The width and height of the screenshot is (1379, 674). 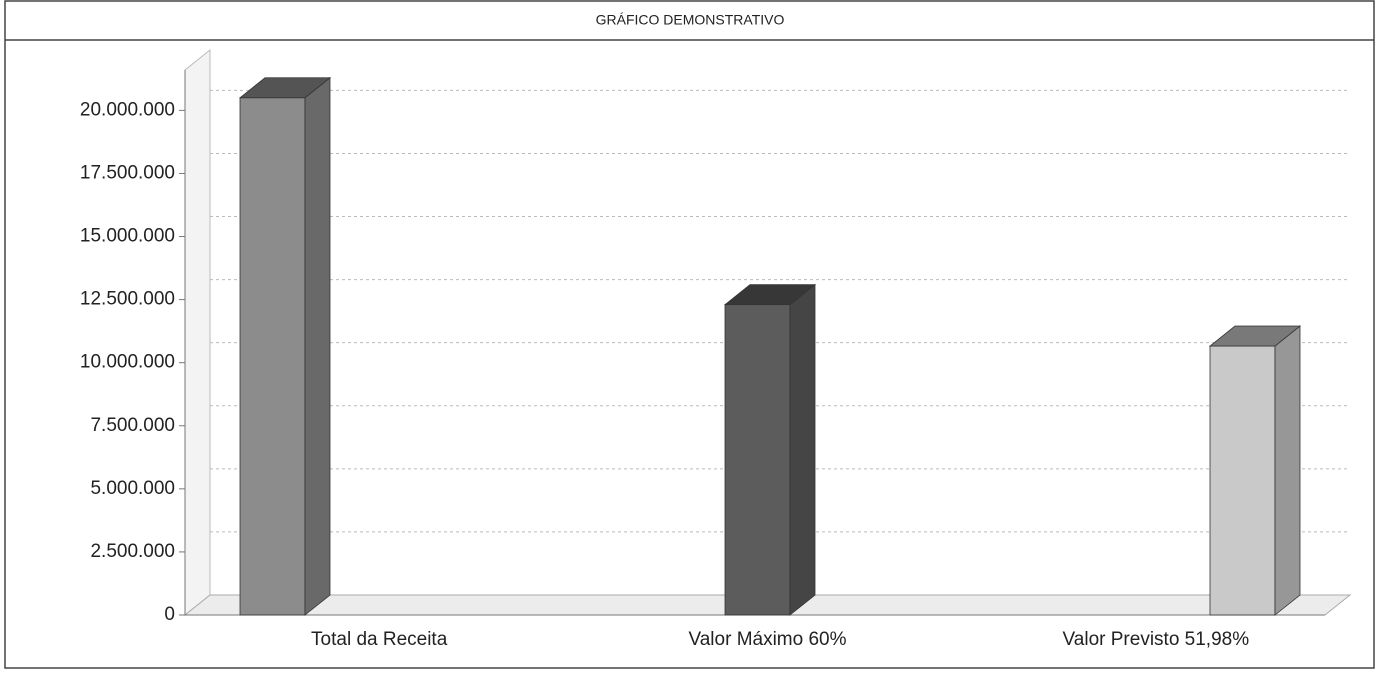 I want to click on x-tick-label: Total da Receita, so click(x=379, y=639).